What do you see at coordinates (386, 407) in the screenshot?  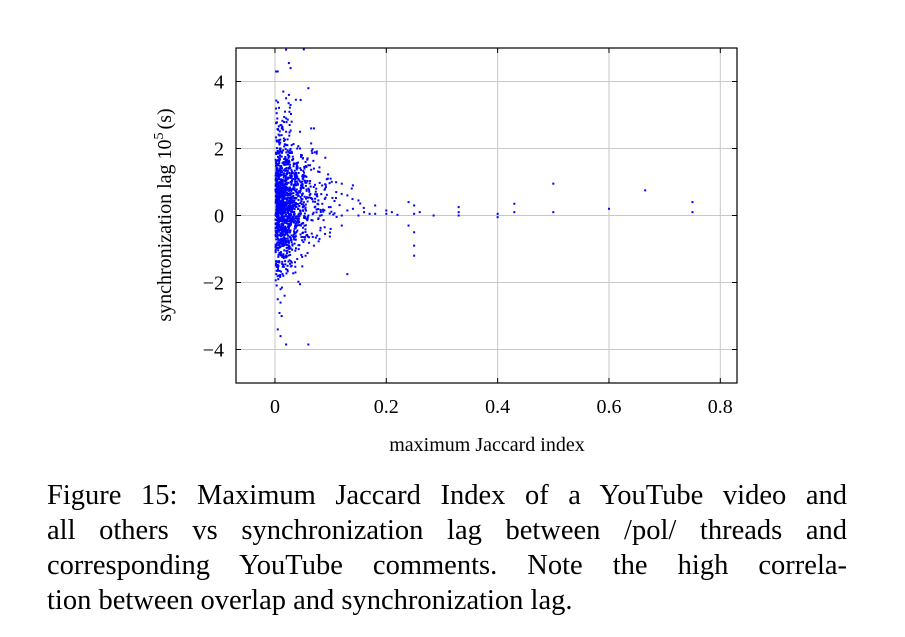 I see `x-tick-label: 0.2` at bounding box center [386, 407].